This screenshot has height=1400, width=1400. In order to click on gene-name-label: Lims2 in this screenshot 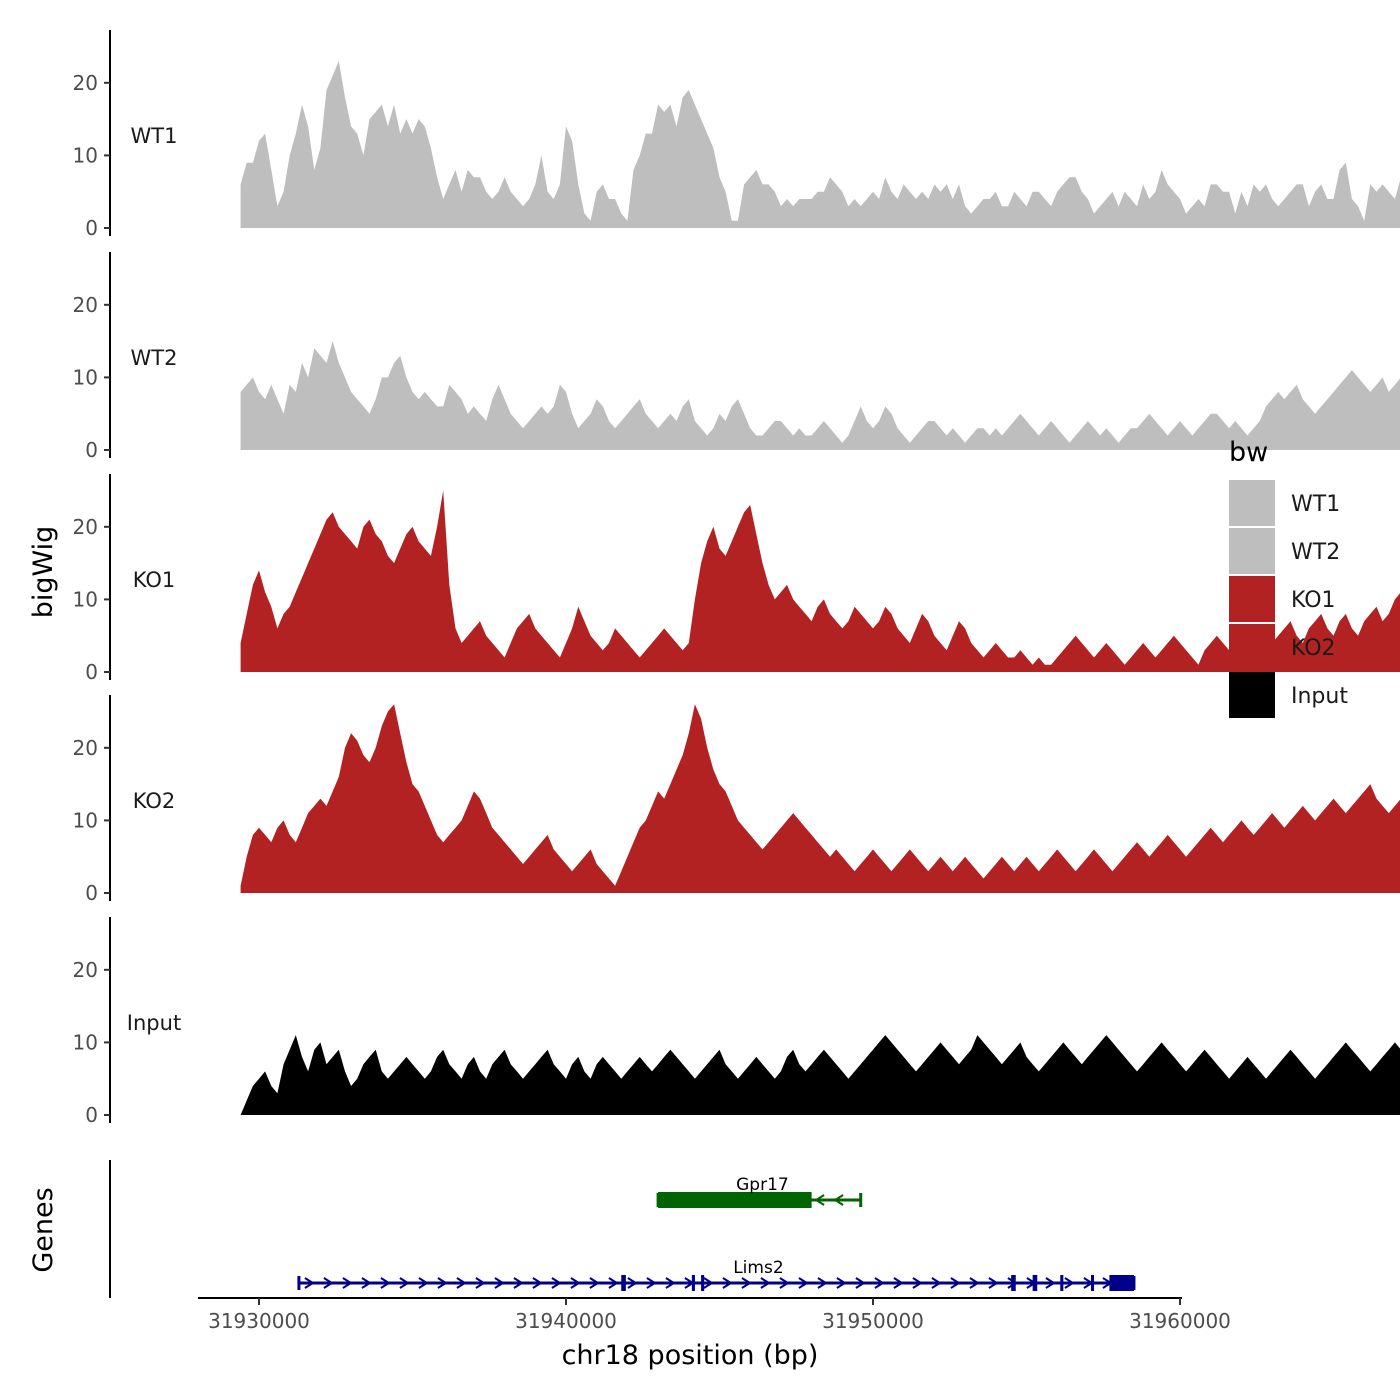, I will do `click(758, 1268)`.